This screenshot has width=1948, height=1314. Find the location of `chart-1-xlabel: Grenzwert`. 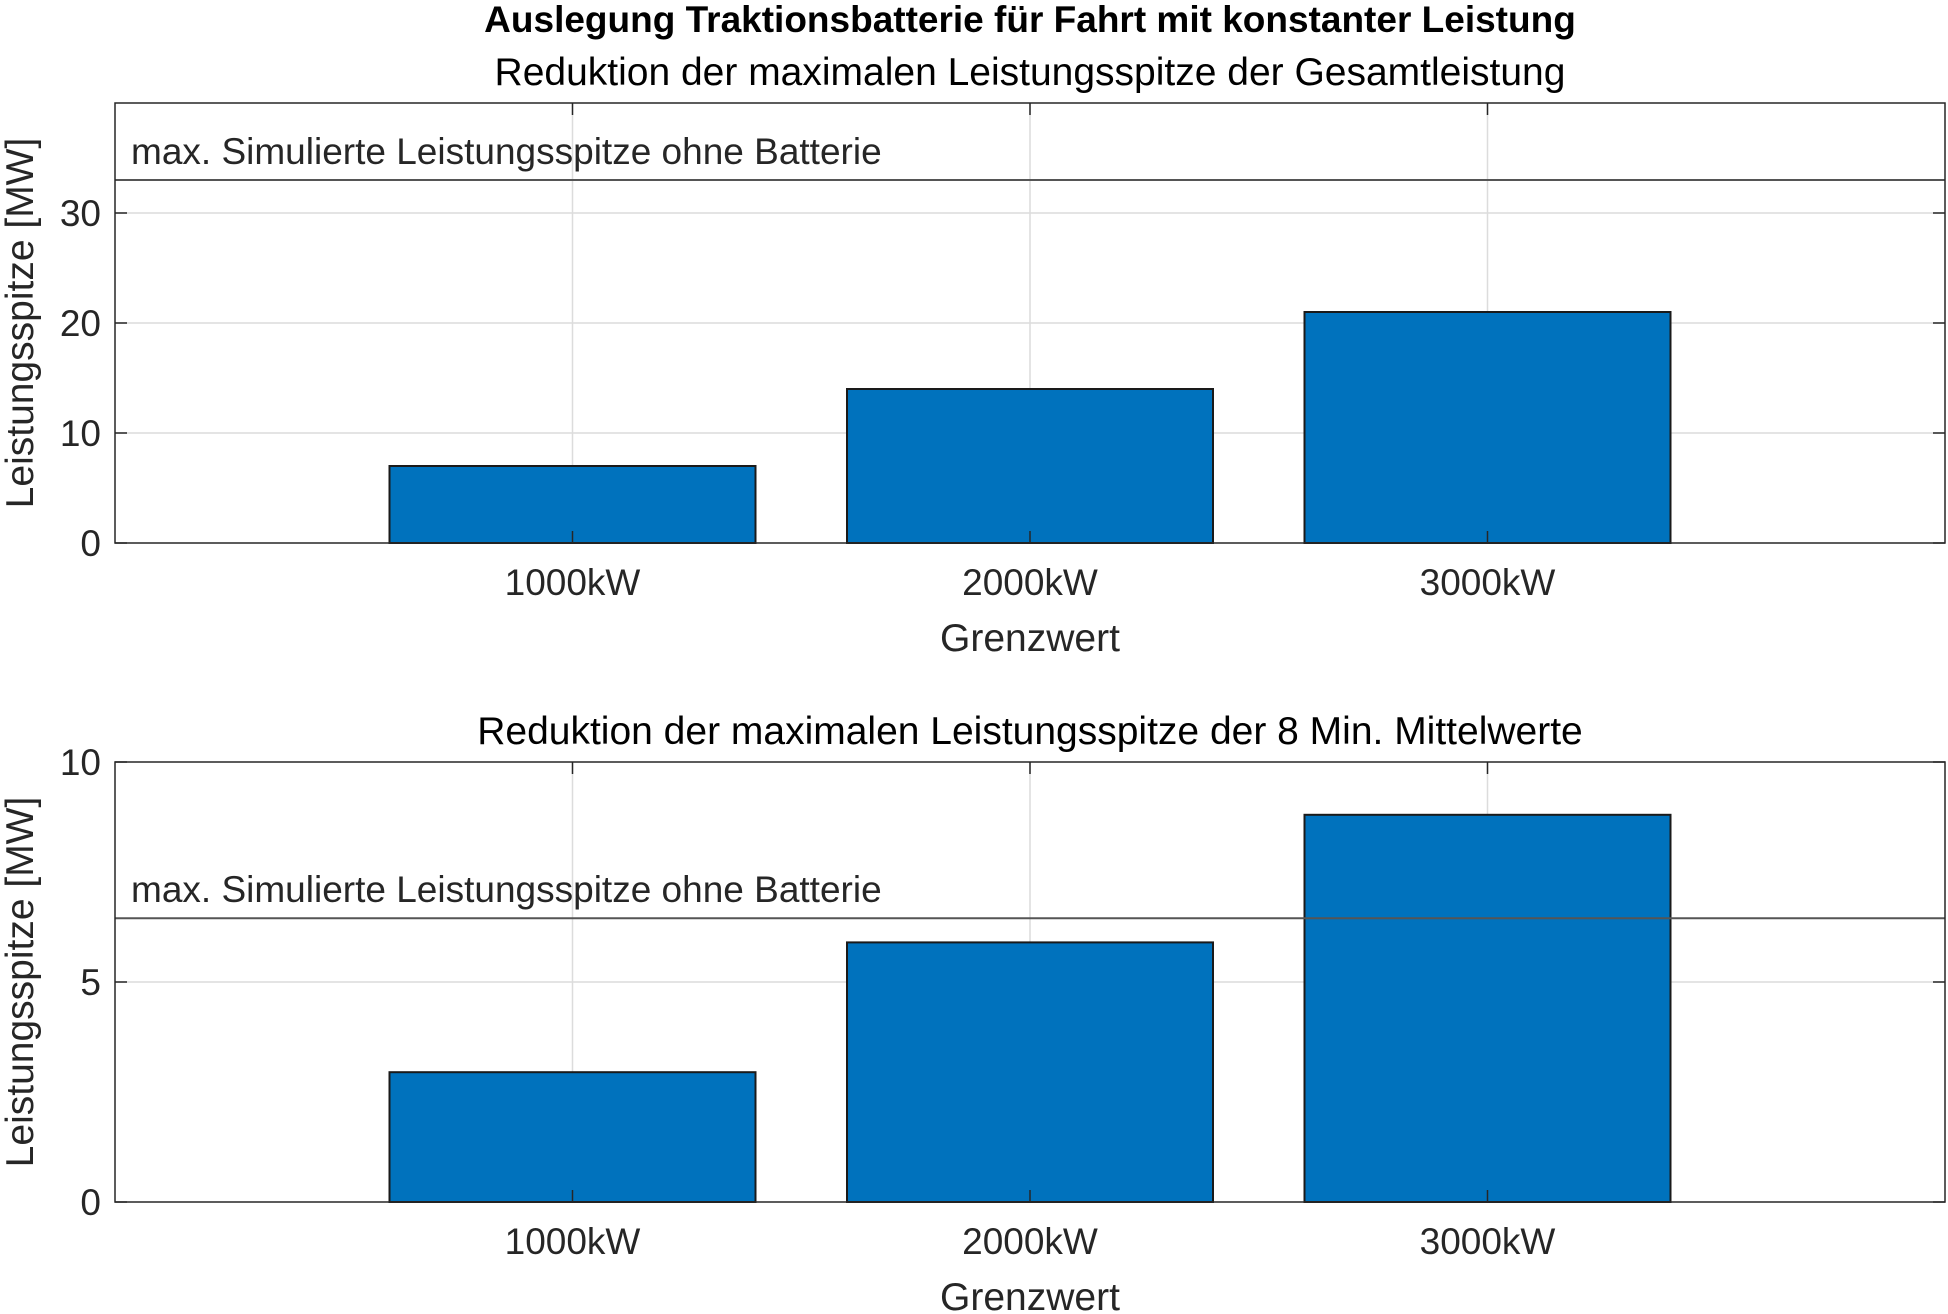

chart-1-xlabel: Grenzwert is located at coordinates (1030, 1295).